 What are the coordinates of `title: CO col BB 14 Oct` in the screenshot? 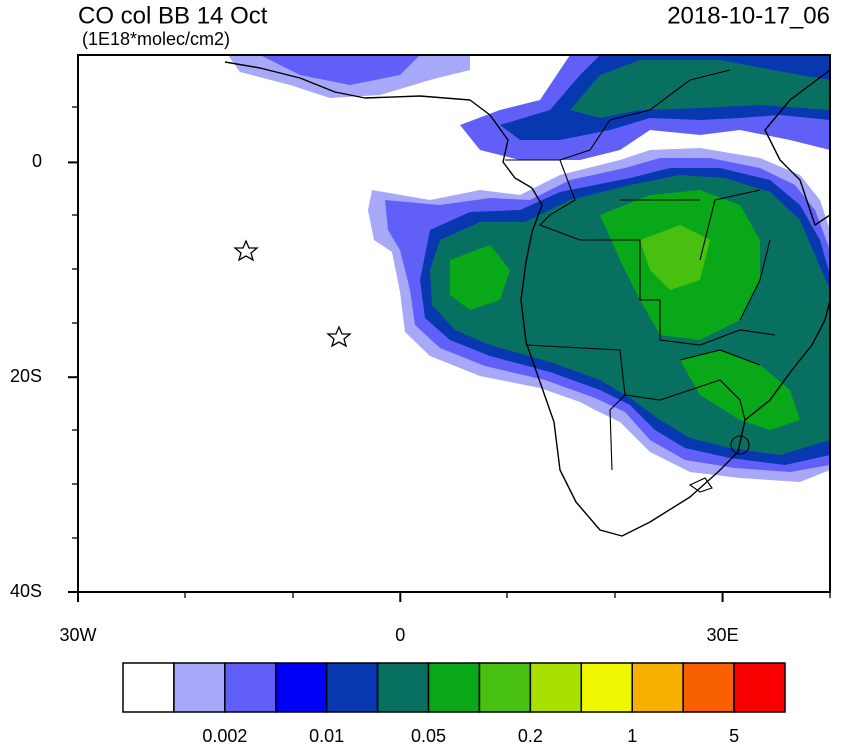 It's located at (173, 15).